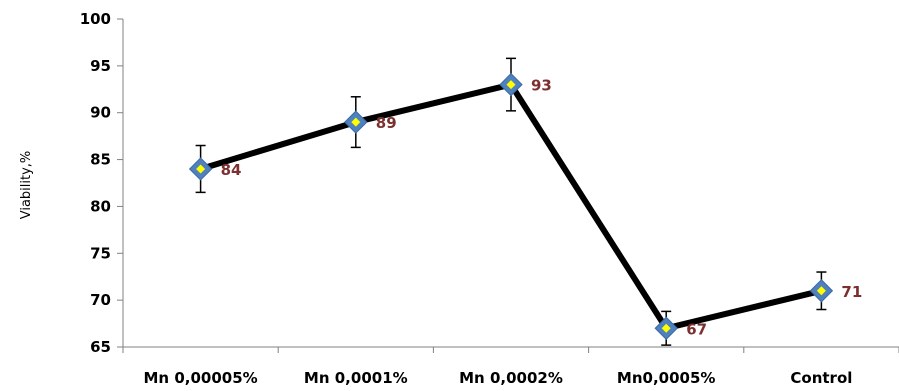  Describe the element at coordinates (100, 347) in the screenshot. I see `y-tick-label: 65` at that location.